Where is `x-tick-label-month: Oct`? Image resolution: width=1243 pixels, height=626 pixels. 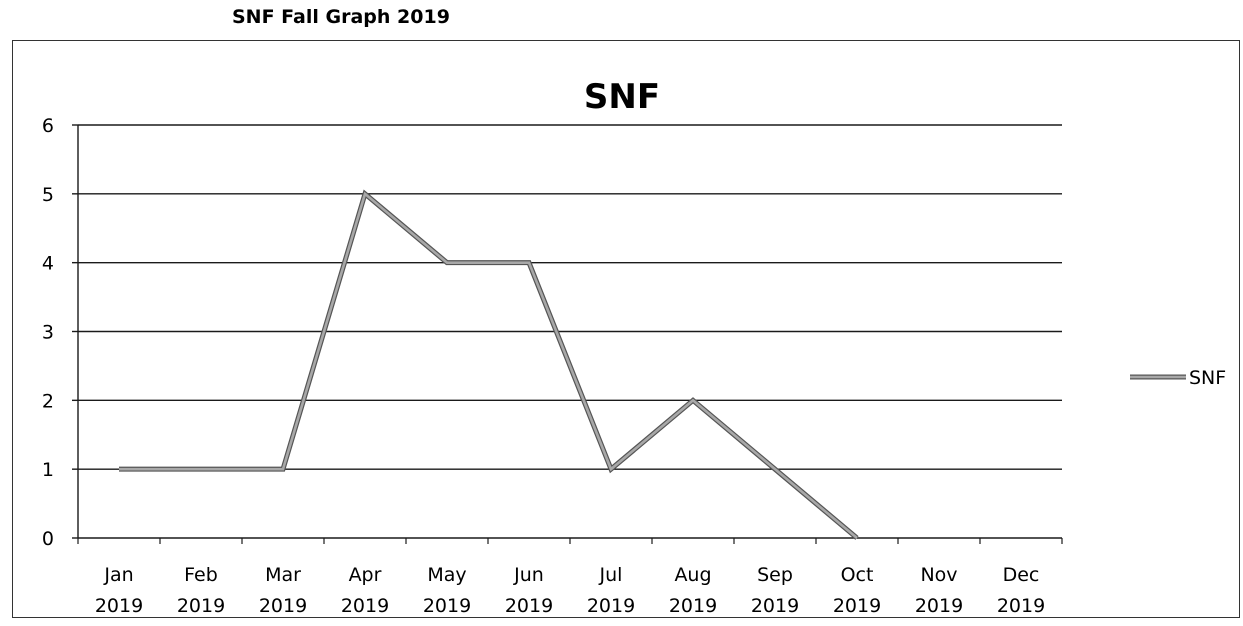
x-tick-label-month: Oct is located at coordinates (857, 575).